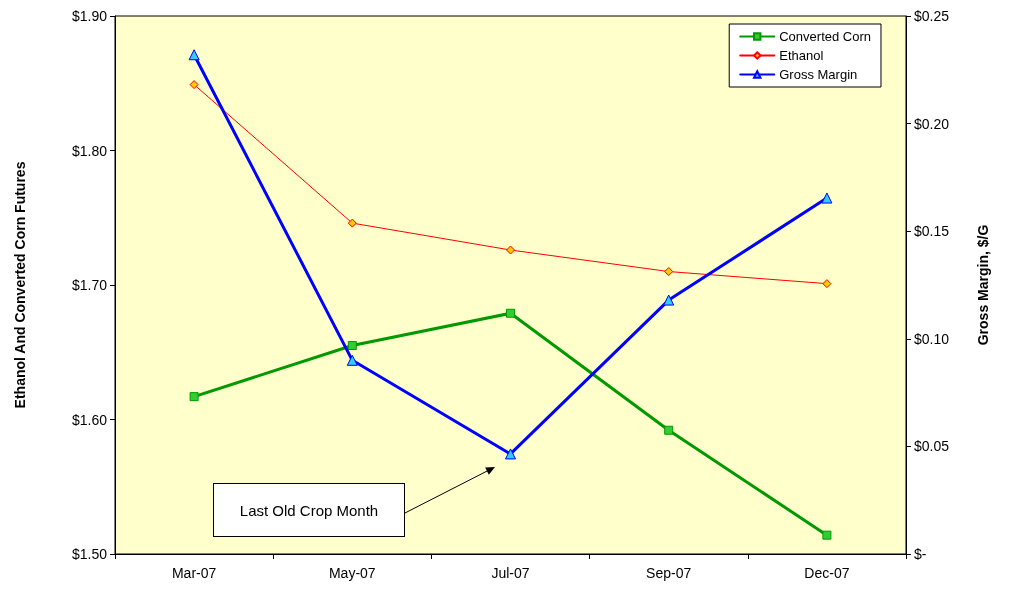 The image size is (1011, 592). I want to click on y2-tick-label: $0.25, so click(932, 16).